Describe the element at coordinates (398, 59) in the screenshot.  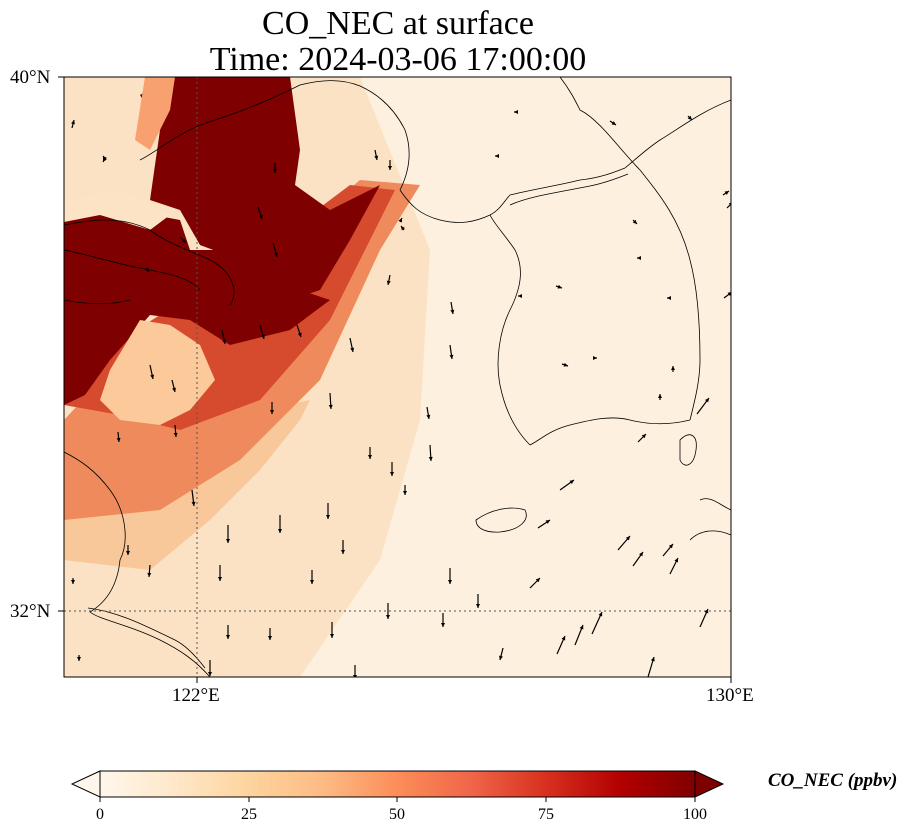
I see `map-subtitle-time: Time: 2024-03-06 17:00:00` at that location.